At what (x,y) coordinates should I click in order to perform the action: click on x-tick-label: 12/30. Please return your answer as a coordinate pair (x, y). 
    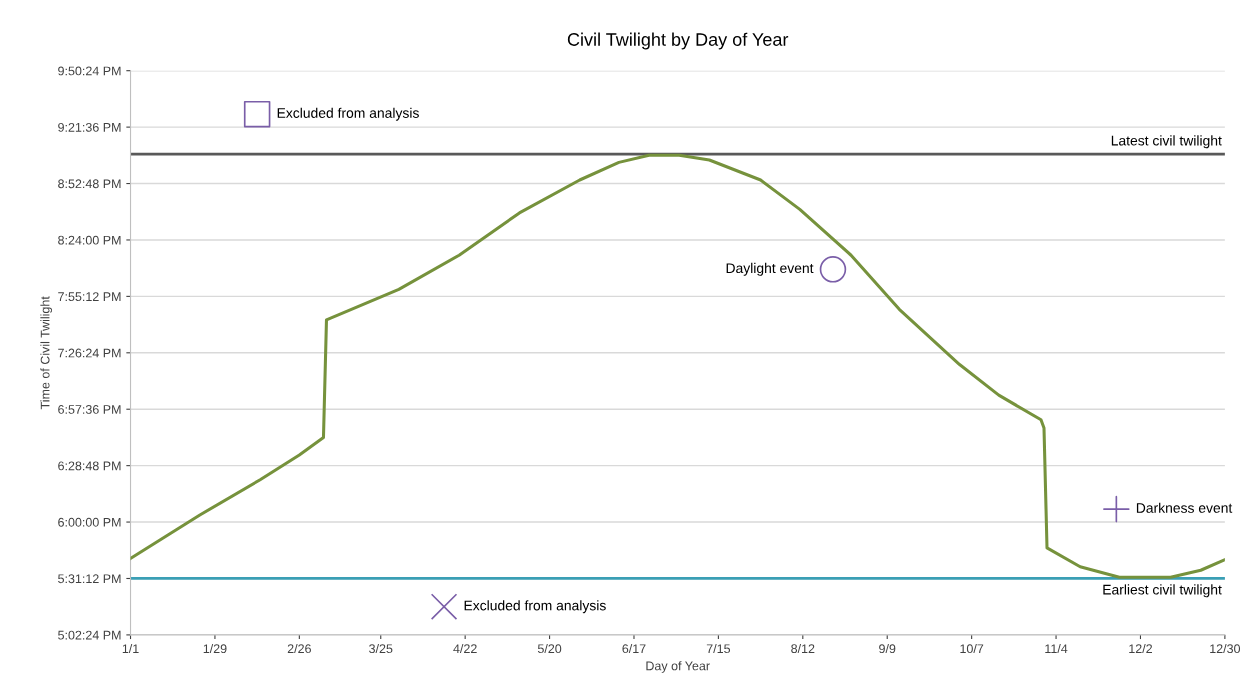
    Looking at the image, I should click on (1225, 648).